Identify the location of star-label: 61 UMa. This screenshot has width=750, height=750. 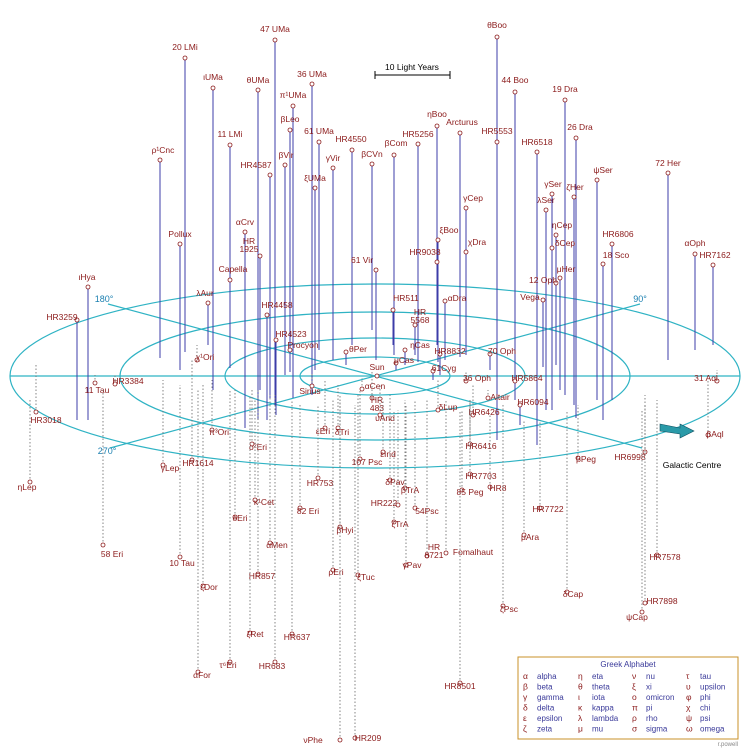
(319, 131).